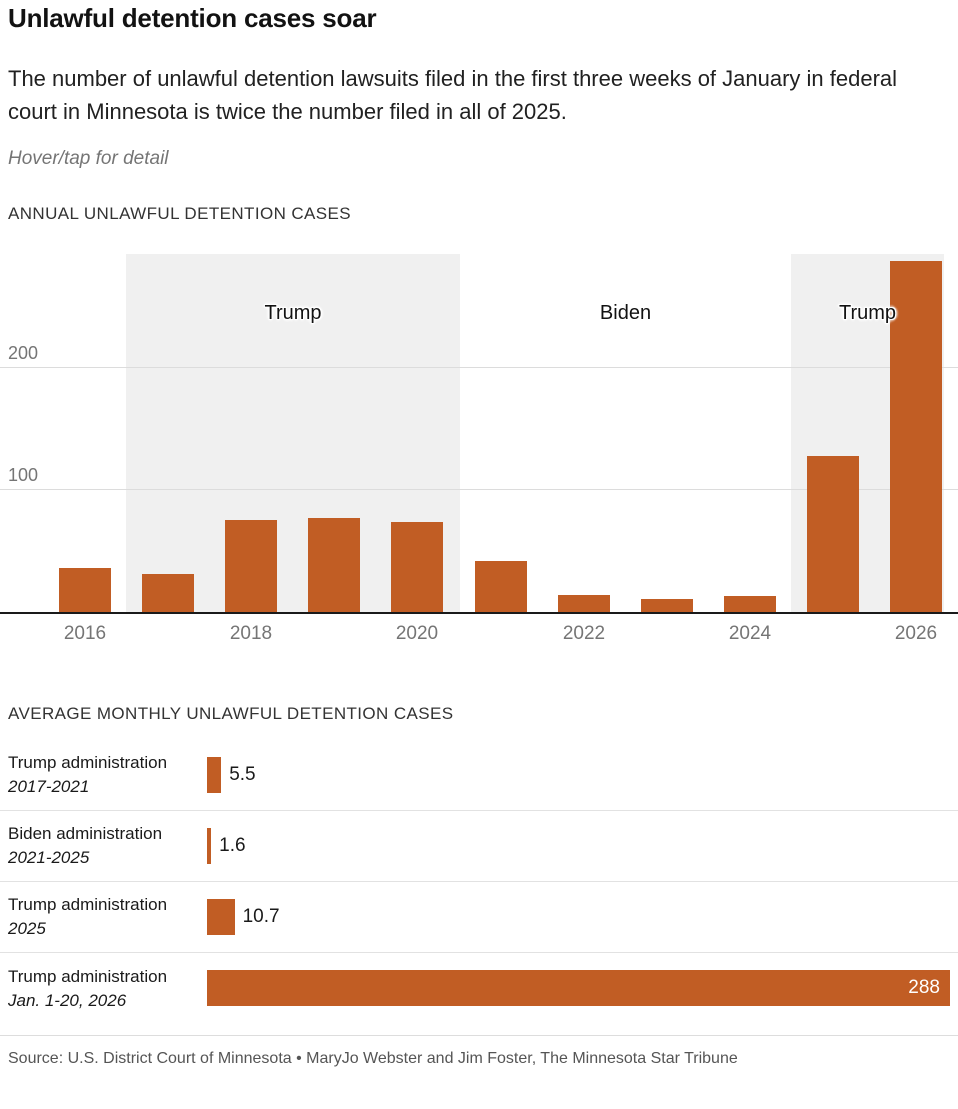 Image resolution: width=958 pixels, height=1109 pixels. Describe the element at coordinates (334, 564) in the screenshot. I see `annual-bar-2019` at that location.